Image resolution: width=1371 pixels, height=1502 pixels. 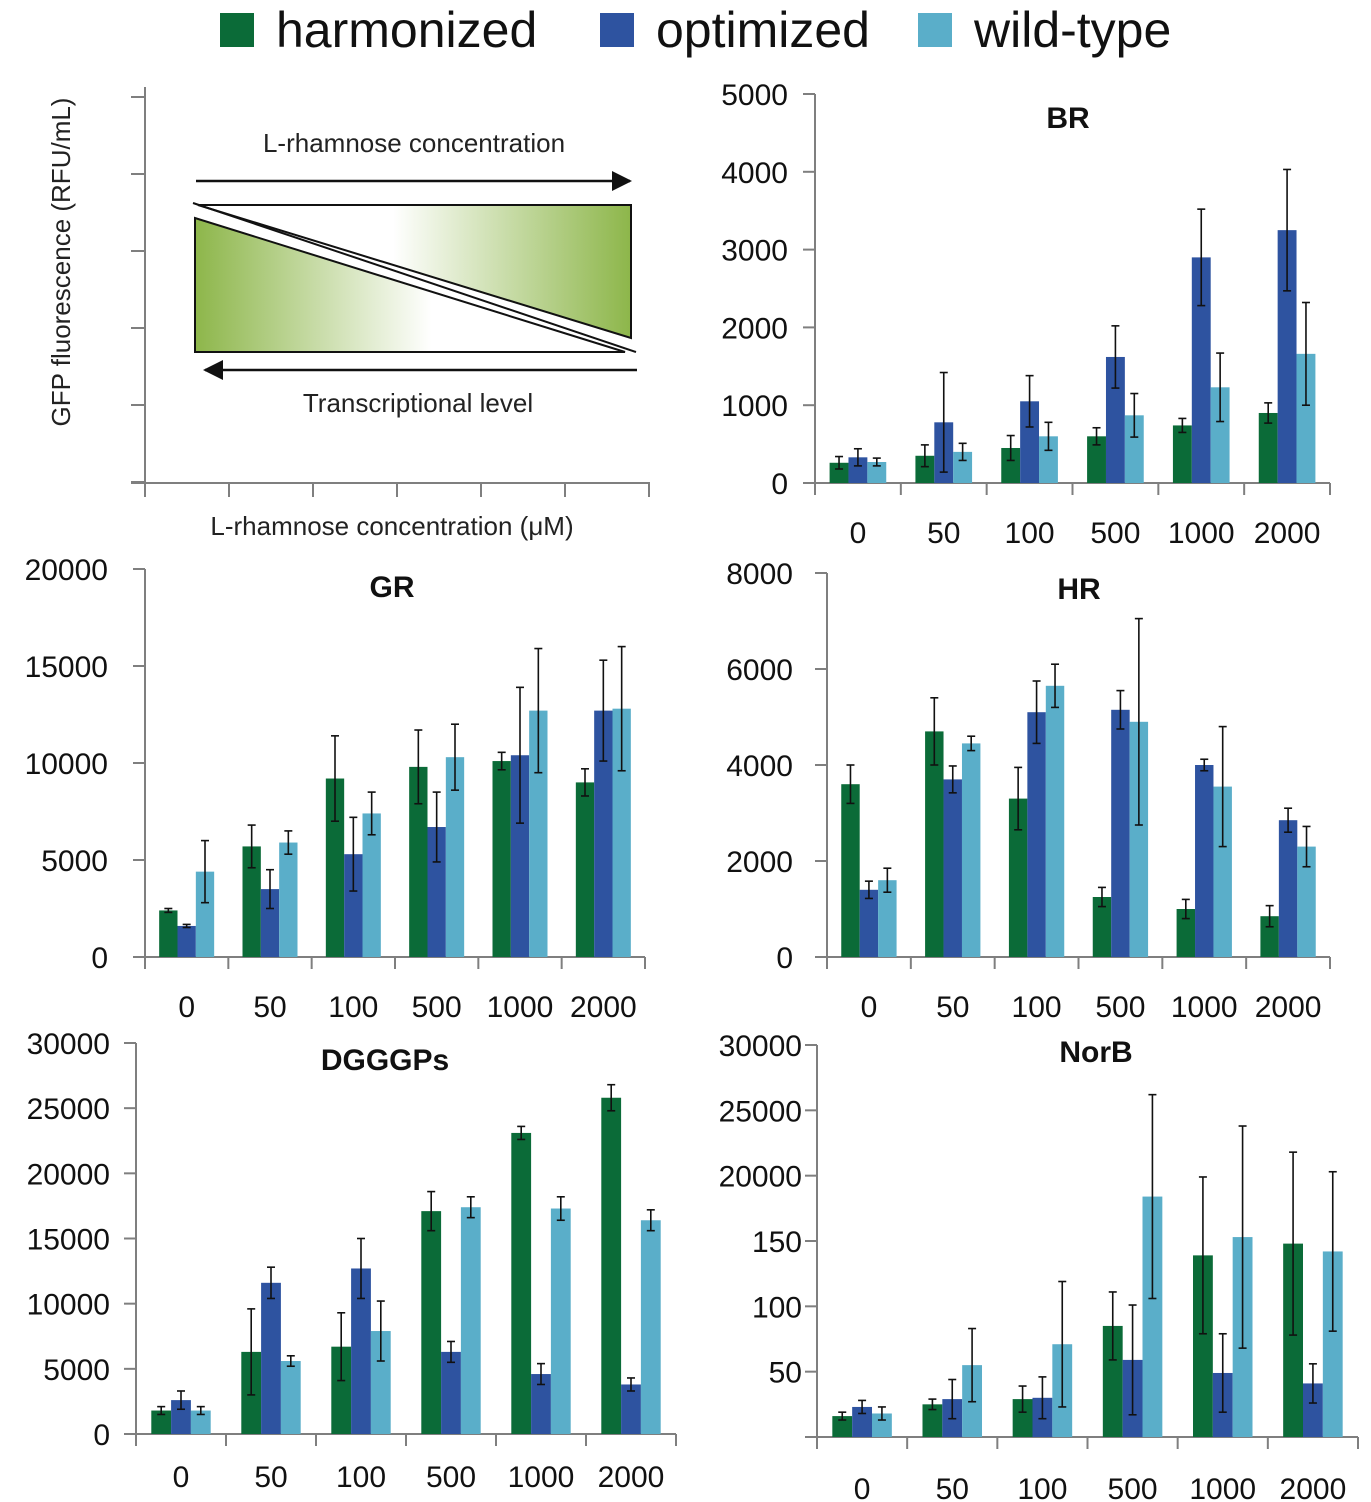 What do you see at coordinates (785, 1373) in the screenshot?
I see `y-tick-label: 50` at bounding box center [785, 1373].